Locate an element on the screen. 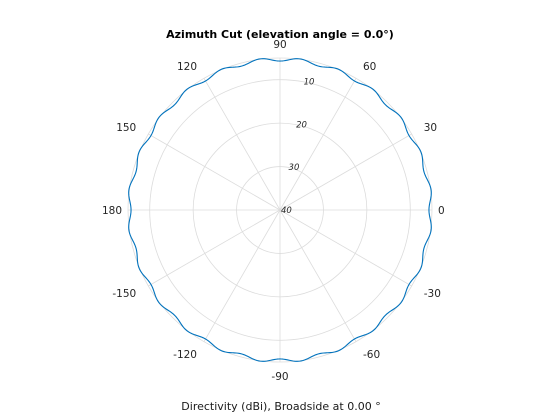  angle-tick-label: -90 is located at coordinates (279, 377).